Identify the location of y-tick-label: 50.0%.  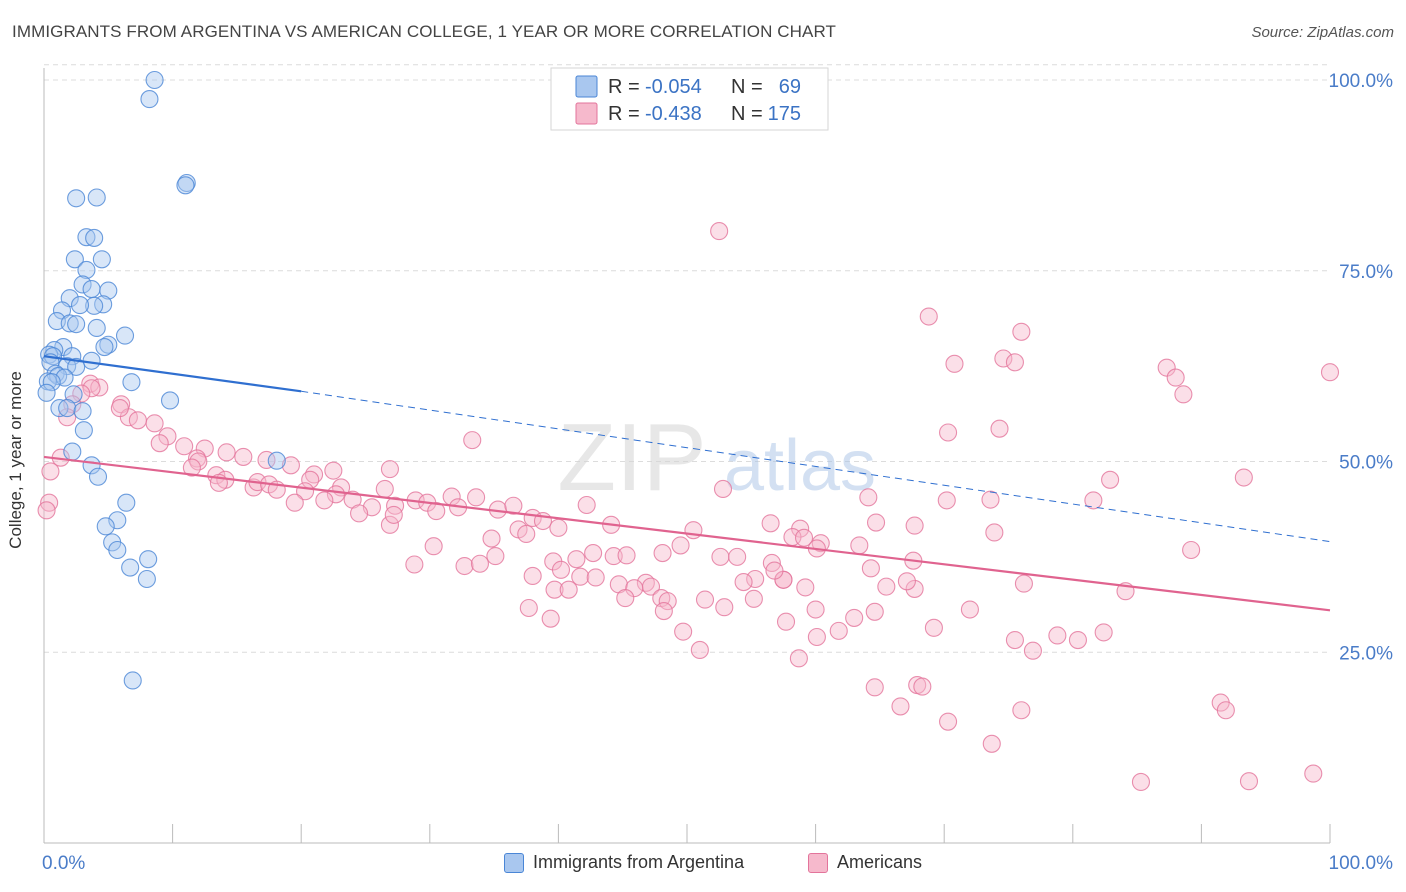
(1366, 463).